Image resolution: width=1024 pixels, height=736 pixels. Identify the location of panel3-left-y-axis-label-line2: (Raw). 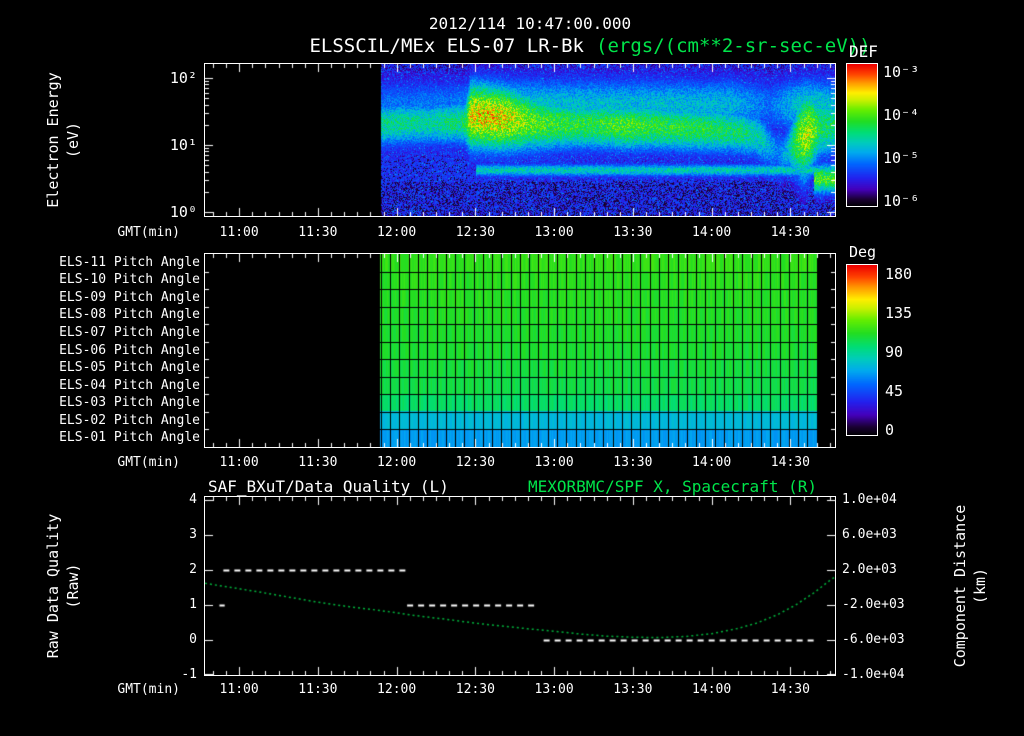
(73, 586).